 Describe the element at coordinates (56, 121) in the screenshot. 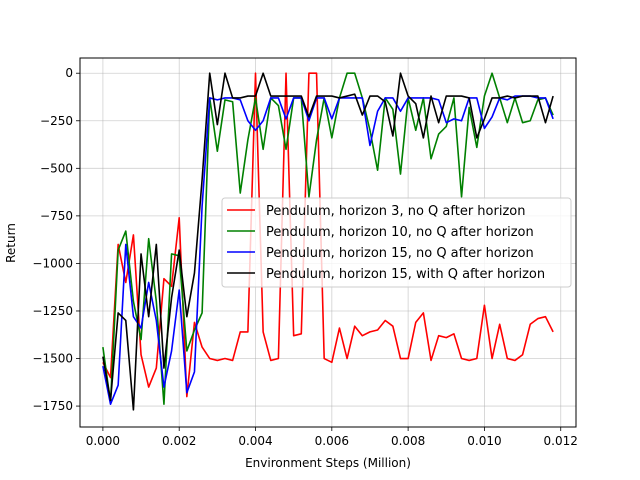

I see `y-tick-label: −250` at that location.